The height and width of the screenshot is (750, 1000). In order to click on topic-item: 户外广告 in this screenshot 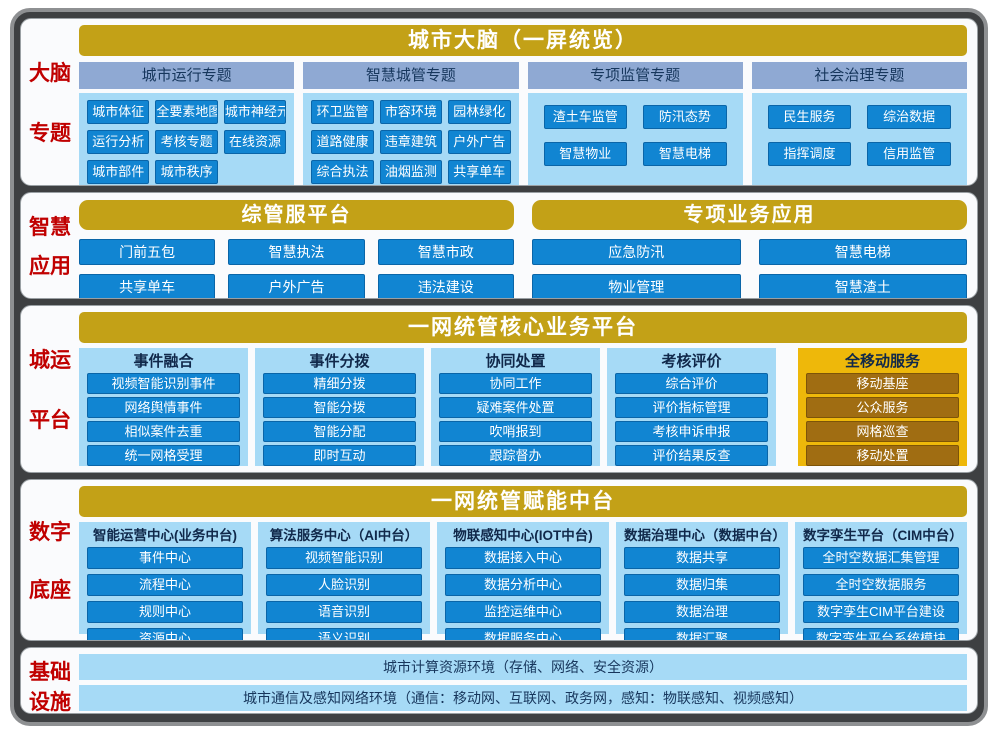, I will do `click(479, 142)`.